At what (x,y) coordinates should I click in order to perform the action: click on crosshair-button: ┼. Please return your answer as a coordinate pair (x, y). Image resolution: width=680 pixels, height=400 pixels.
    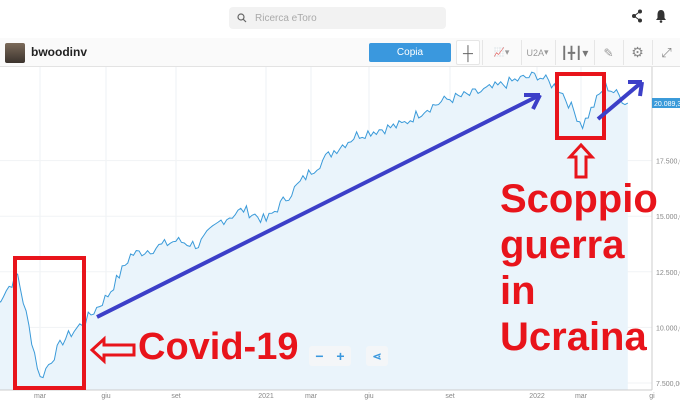
    Looking at the image, I should click on (468, 52).